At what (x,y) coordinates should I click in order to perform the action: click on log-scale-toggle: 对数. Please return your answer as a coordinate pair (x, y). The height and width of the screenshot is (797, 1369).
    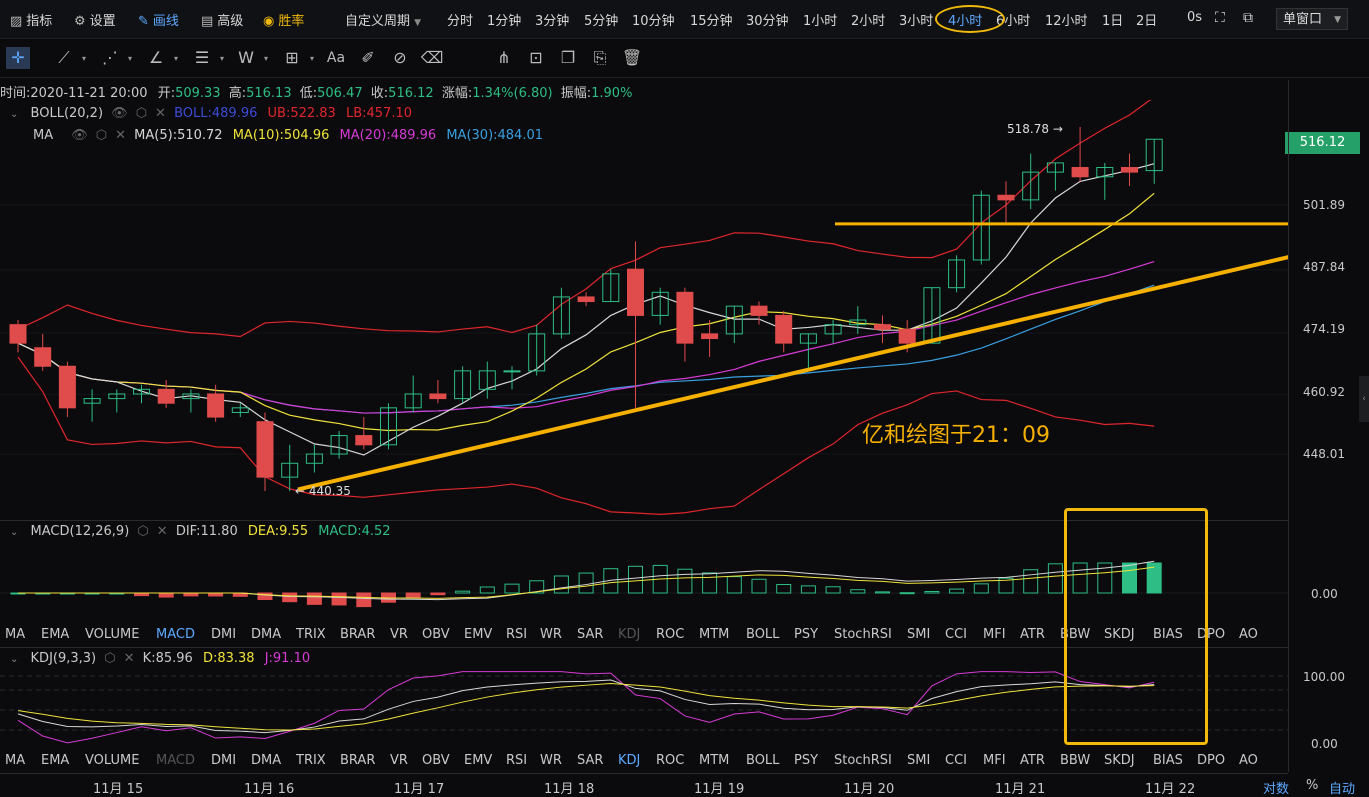
    Looking at the image, I should click on (1276, 789).